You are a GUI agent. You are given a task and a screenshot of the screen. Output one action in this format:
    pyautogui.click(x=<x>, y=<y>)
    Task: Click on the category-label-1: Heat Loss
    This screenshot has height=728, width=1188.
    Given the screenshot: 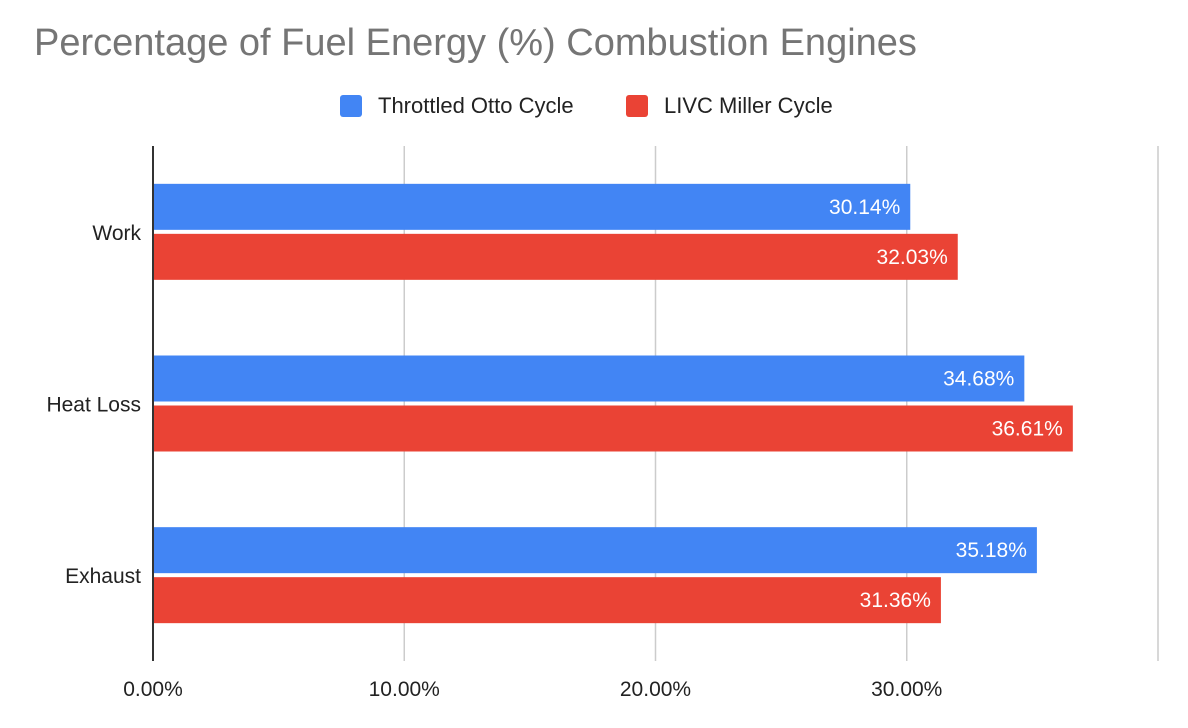 What is the action you would take?
    pyautogui.click(x=93, y=405)
    